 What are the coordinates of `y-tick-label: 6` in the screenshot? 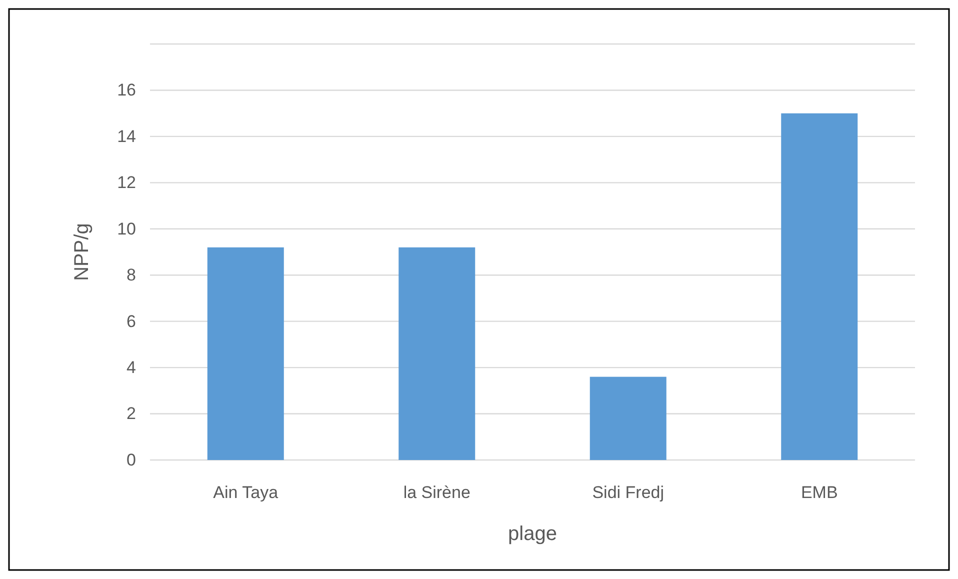 It's located at (131, 321).